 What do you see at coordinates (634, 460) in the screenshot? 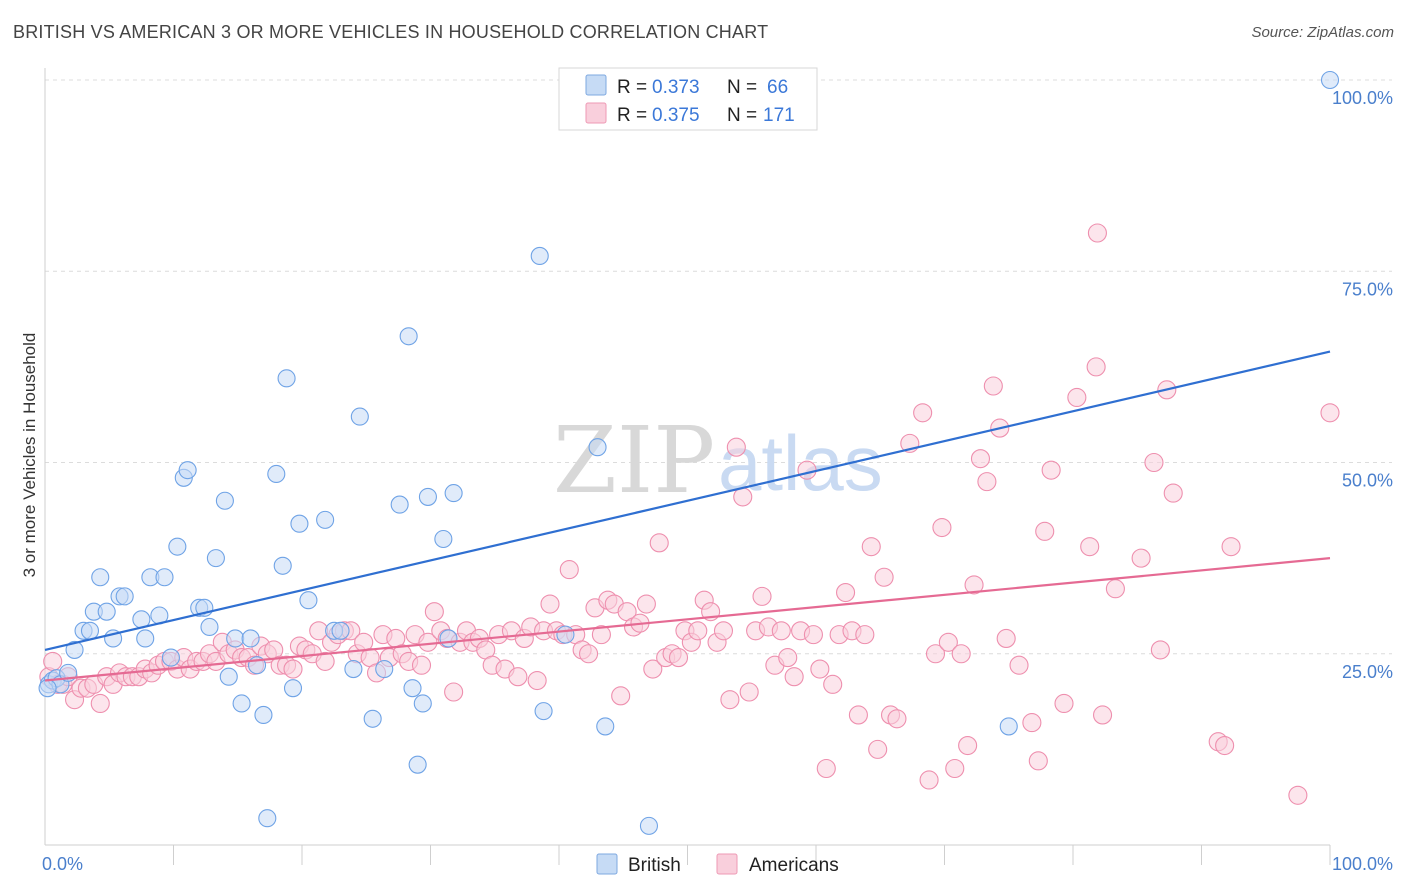
I see `watermark-zip: ZIP` at bounding box center [634, 460].